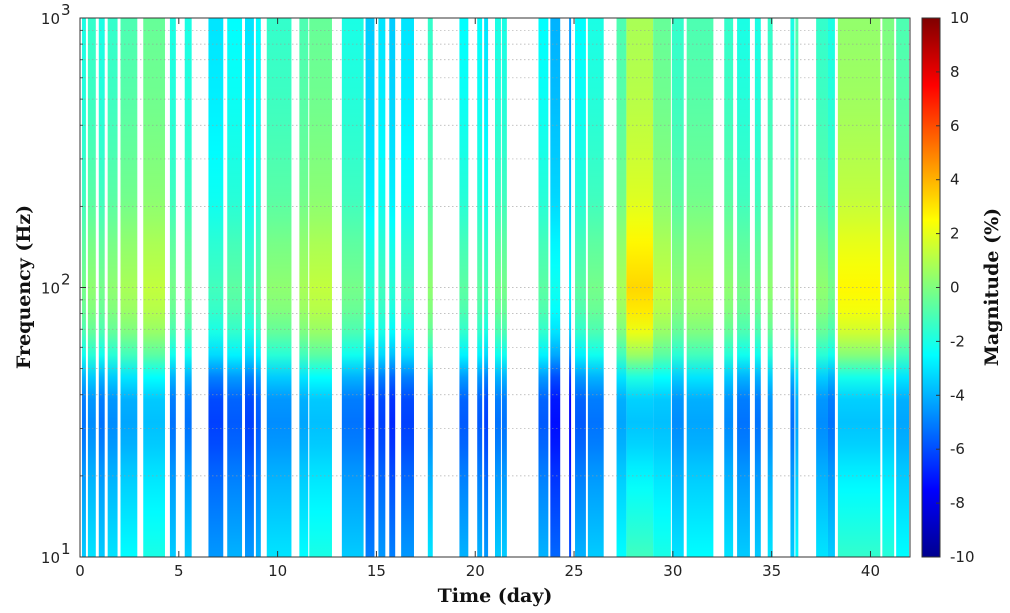  I want to click on x-tick-label: 25, so click(574, 571).